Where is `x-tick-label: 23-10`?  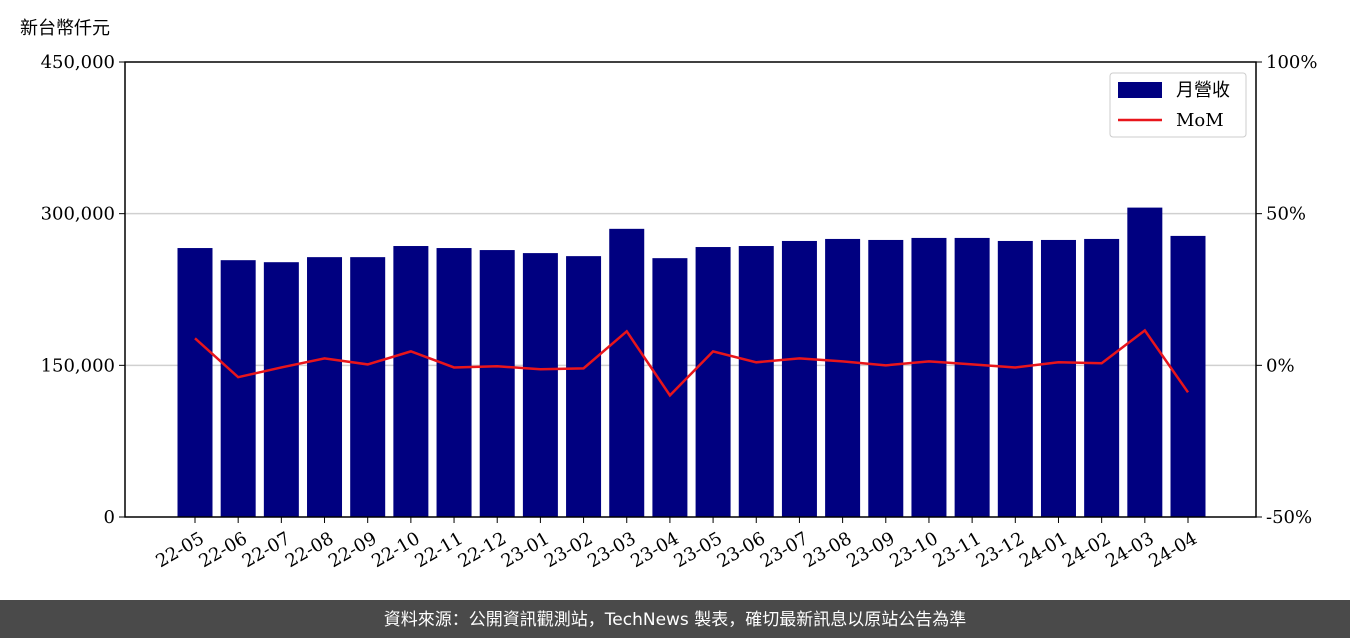
x-tick-label: 23-10 is located at coordinates (913, 550).